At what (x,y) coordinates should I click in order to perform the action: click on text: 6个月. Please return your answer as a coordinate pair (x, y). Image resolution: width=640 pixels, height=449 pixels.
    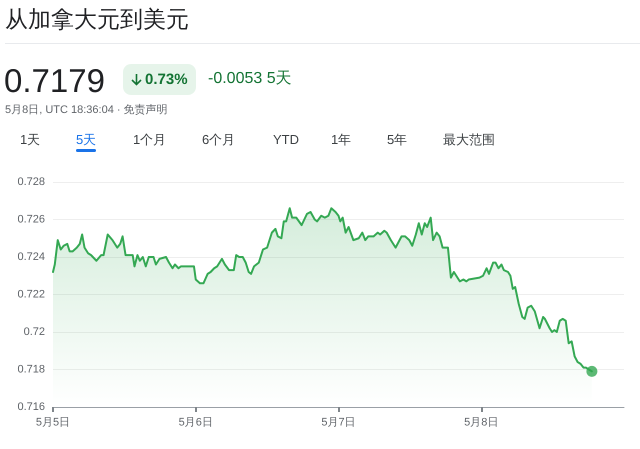
    Looking at the image, I should click on (219, 140).